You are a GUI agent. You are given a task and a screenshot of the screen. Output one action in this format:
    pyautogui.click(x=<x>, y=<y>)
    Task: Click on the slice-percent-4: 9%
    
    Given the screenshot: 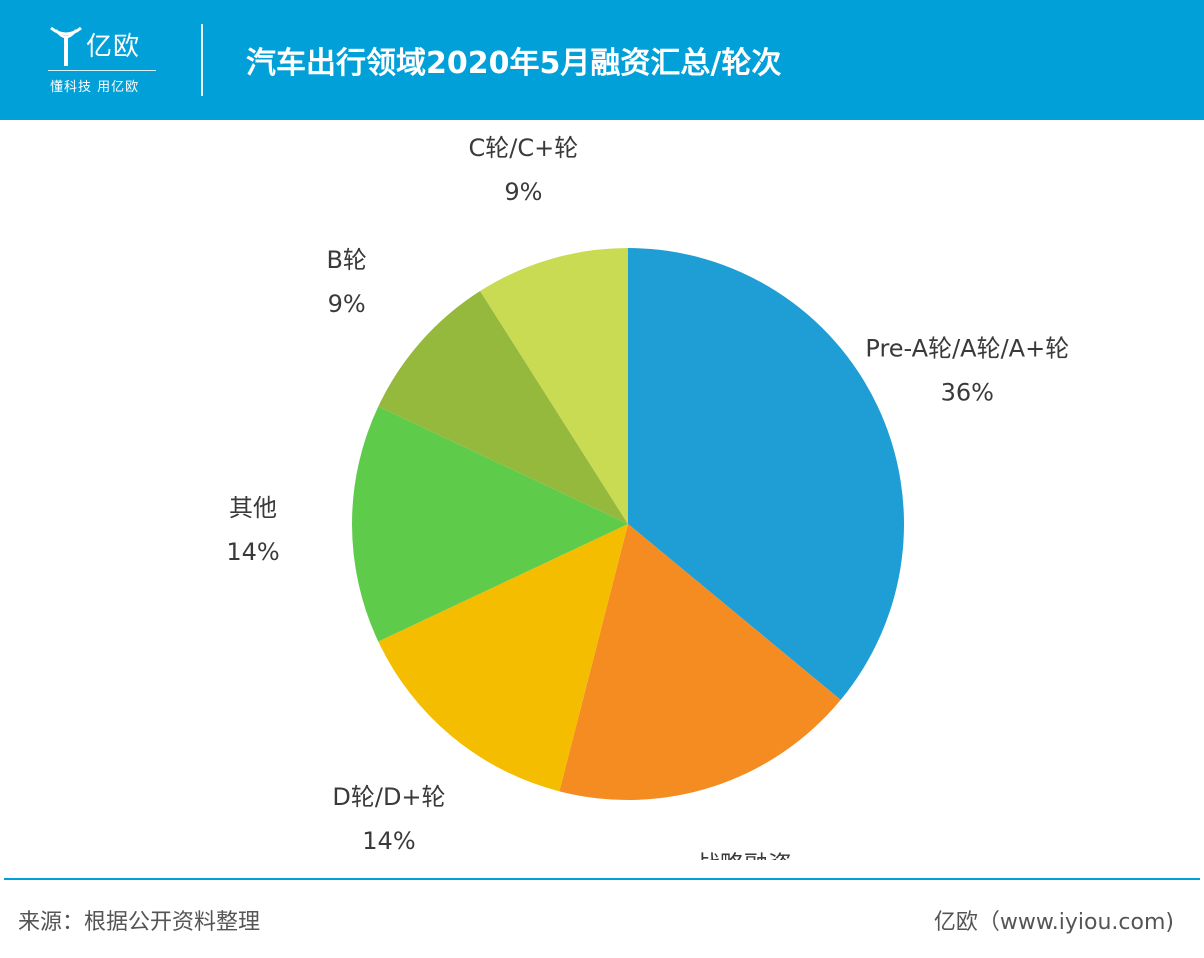 What is the action you would take?
    pyautogui.click(x=347, y=304)
    